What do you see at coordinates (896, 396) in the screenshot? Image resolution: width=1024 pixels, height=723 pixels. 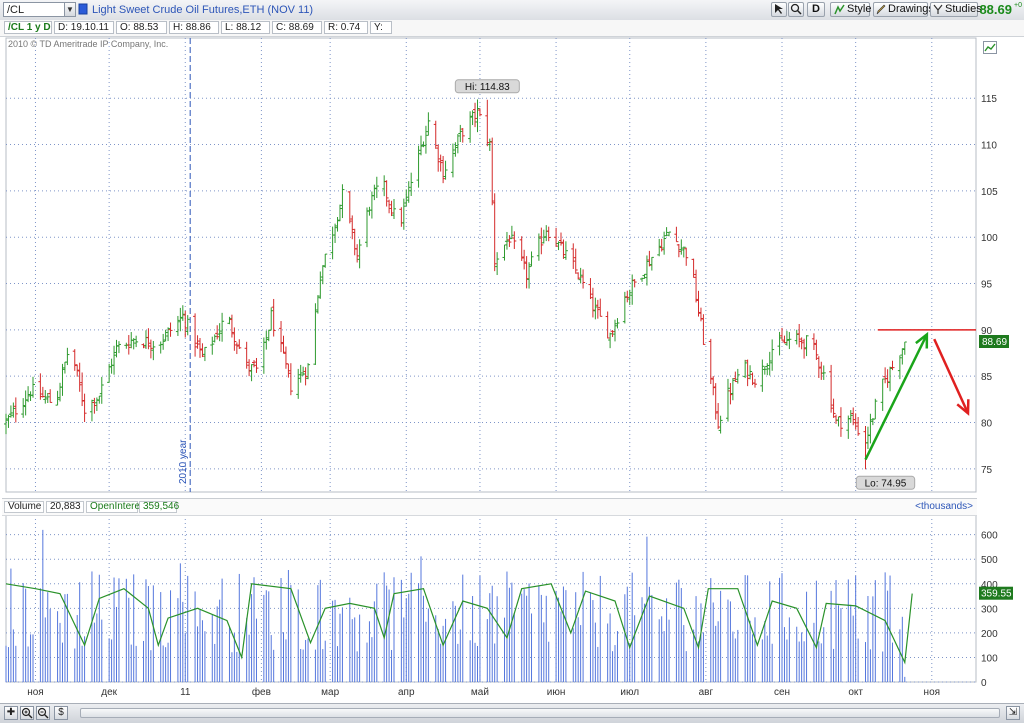 I see `up-arrow-drawing` at bounding box center [896, 396].